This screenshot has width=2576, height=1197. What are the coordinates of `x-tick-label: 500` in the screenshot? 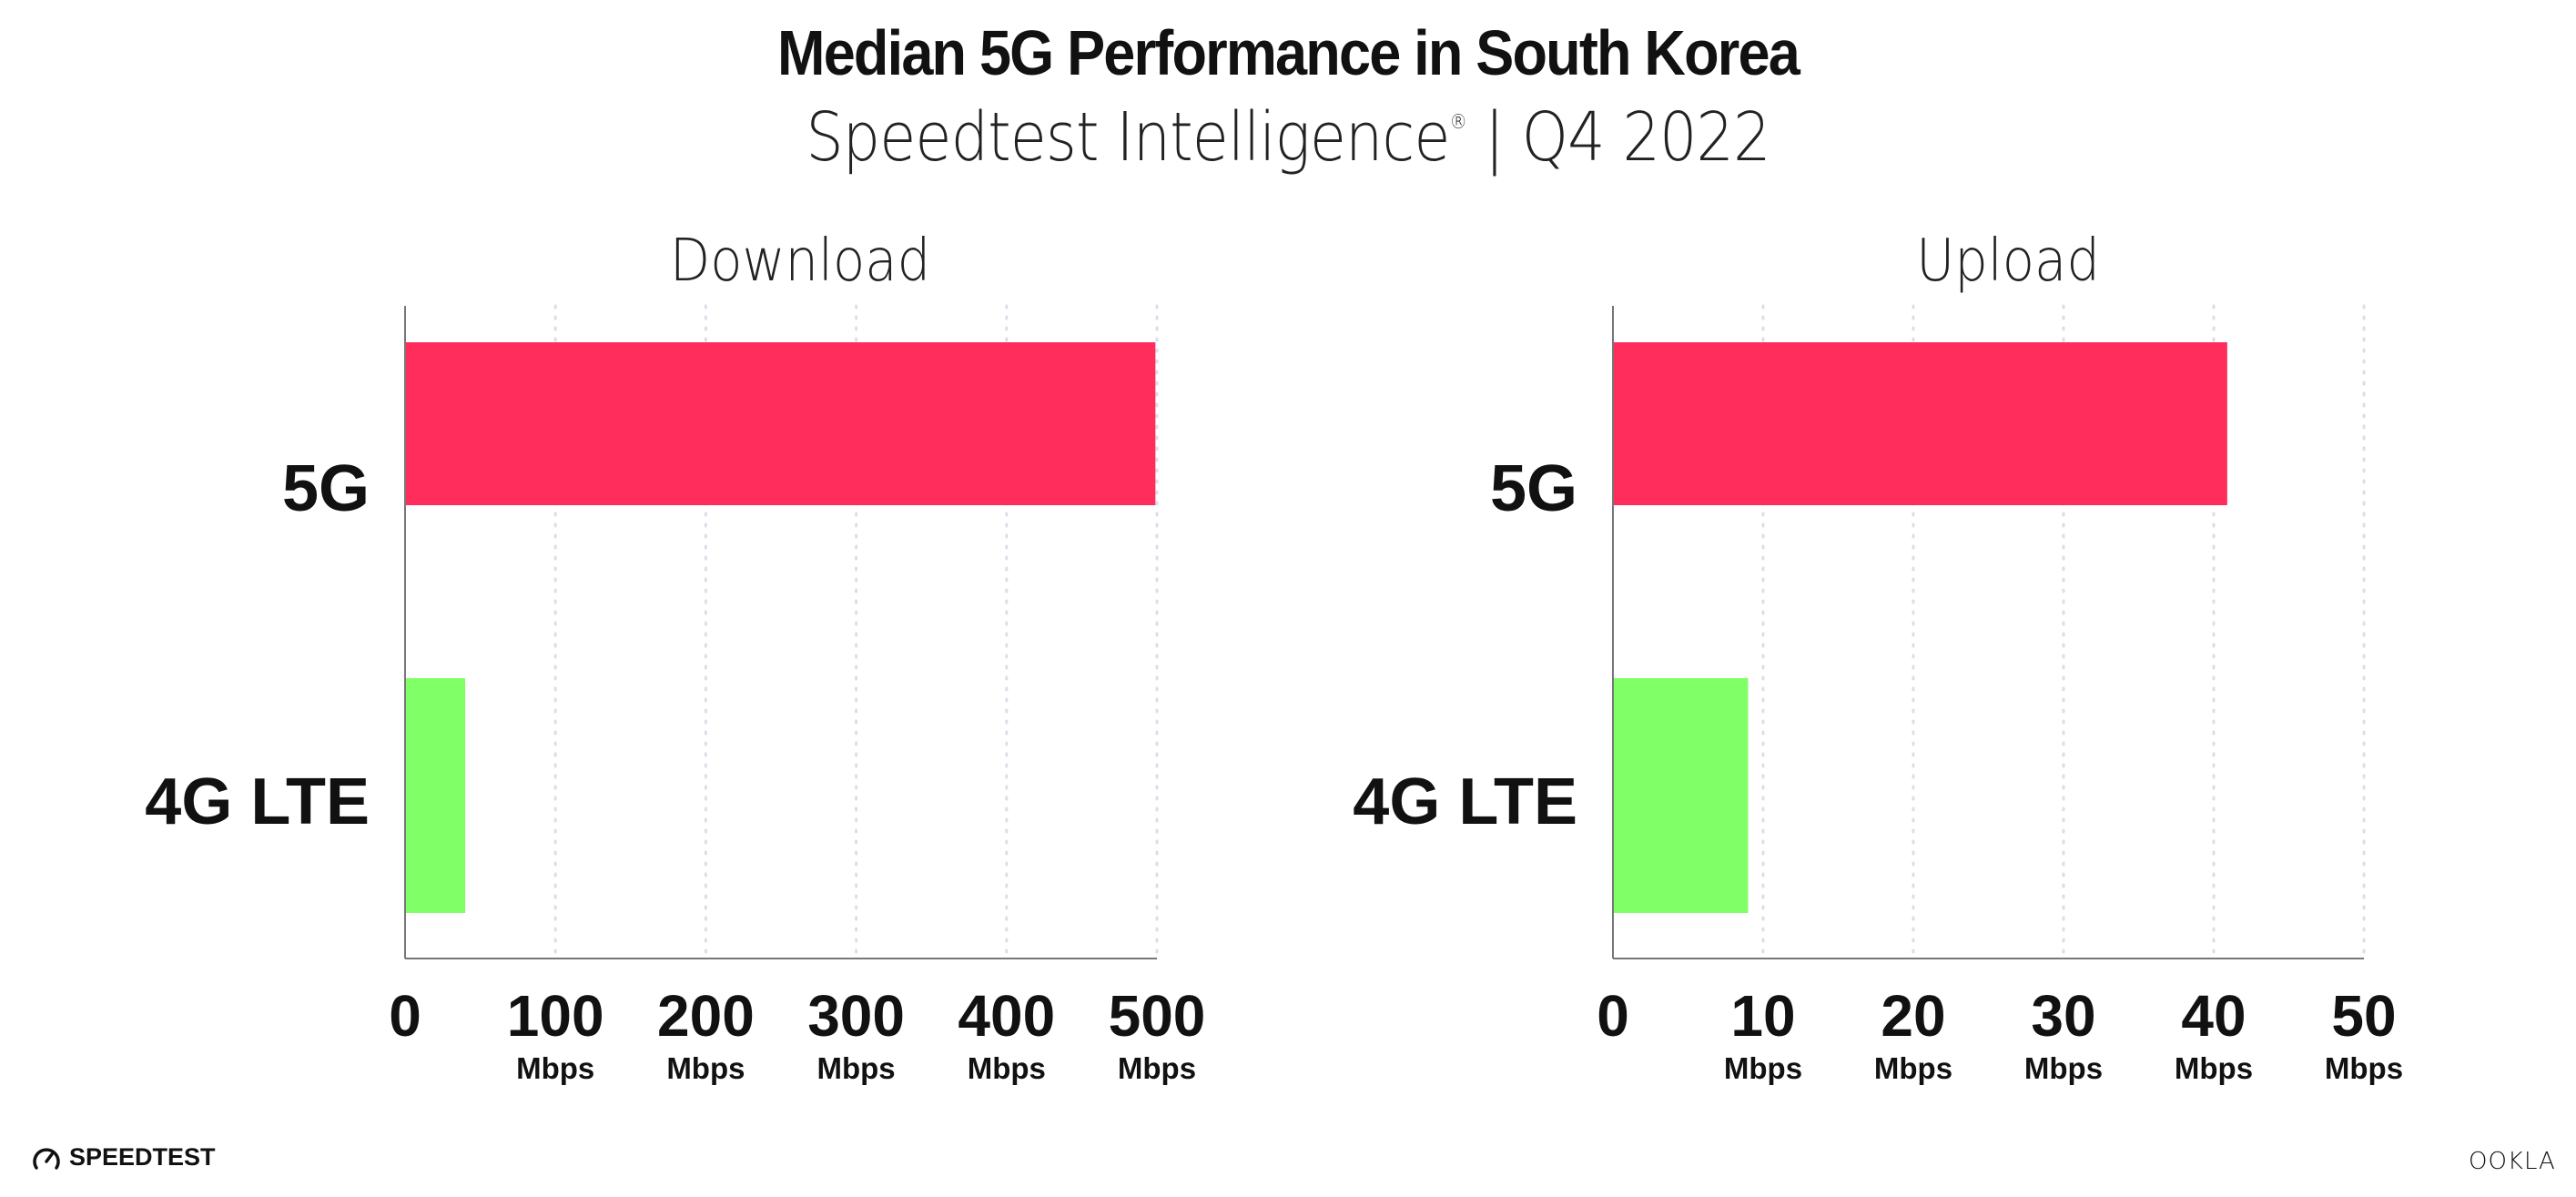 It's located at (1157, 1016).